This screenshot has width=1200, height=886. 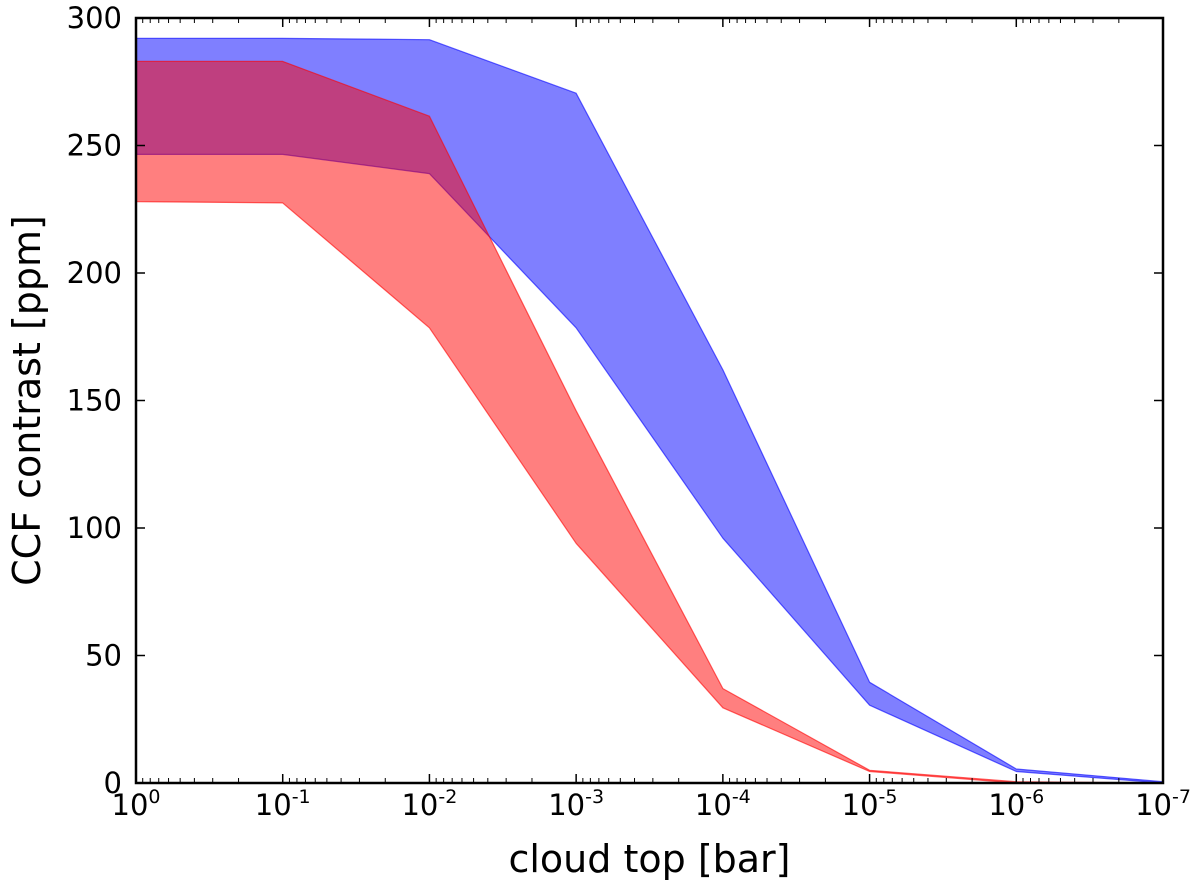 What do you see at coordinates (429, 804) in the screenshot?
I see `x-tick-label: 10⁻²` at bounding box center [429, 804].